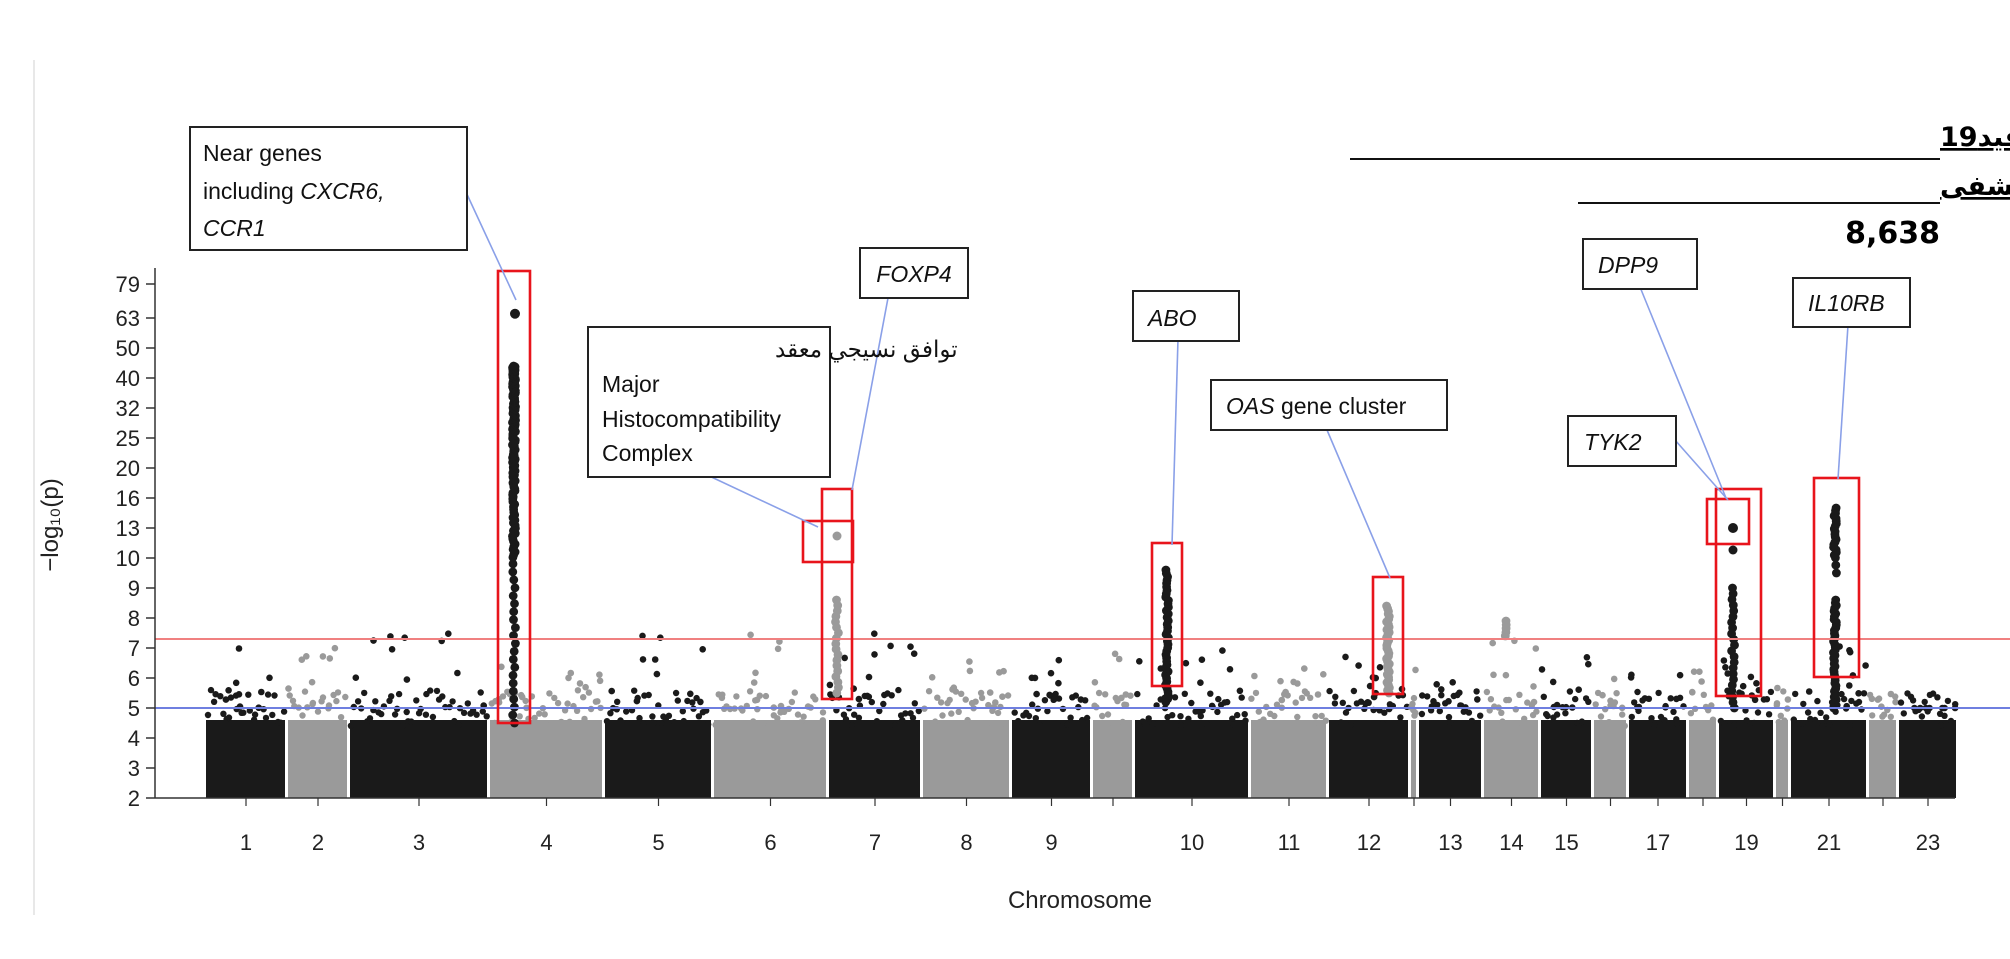 The image size is (2010, 959). Describe the element at coordinates (1733, 528) in the screenshot. I see `lead-snp-point` at that location.